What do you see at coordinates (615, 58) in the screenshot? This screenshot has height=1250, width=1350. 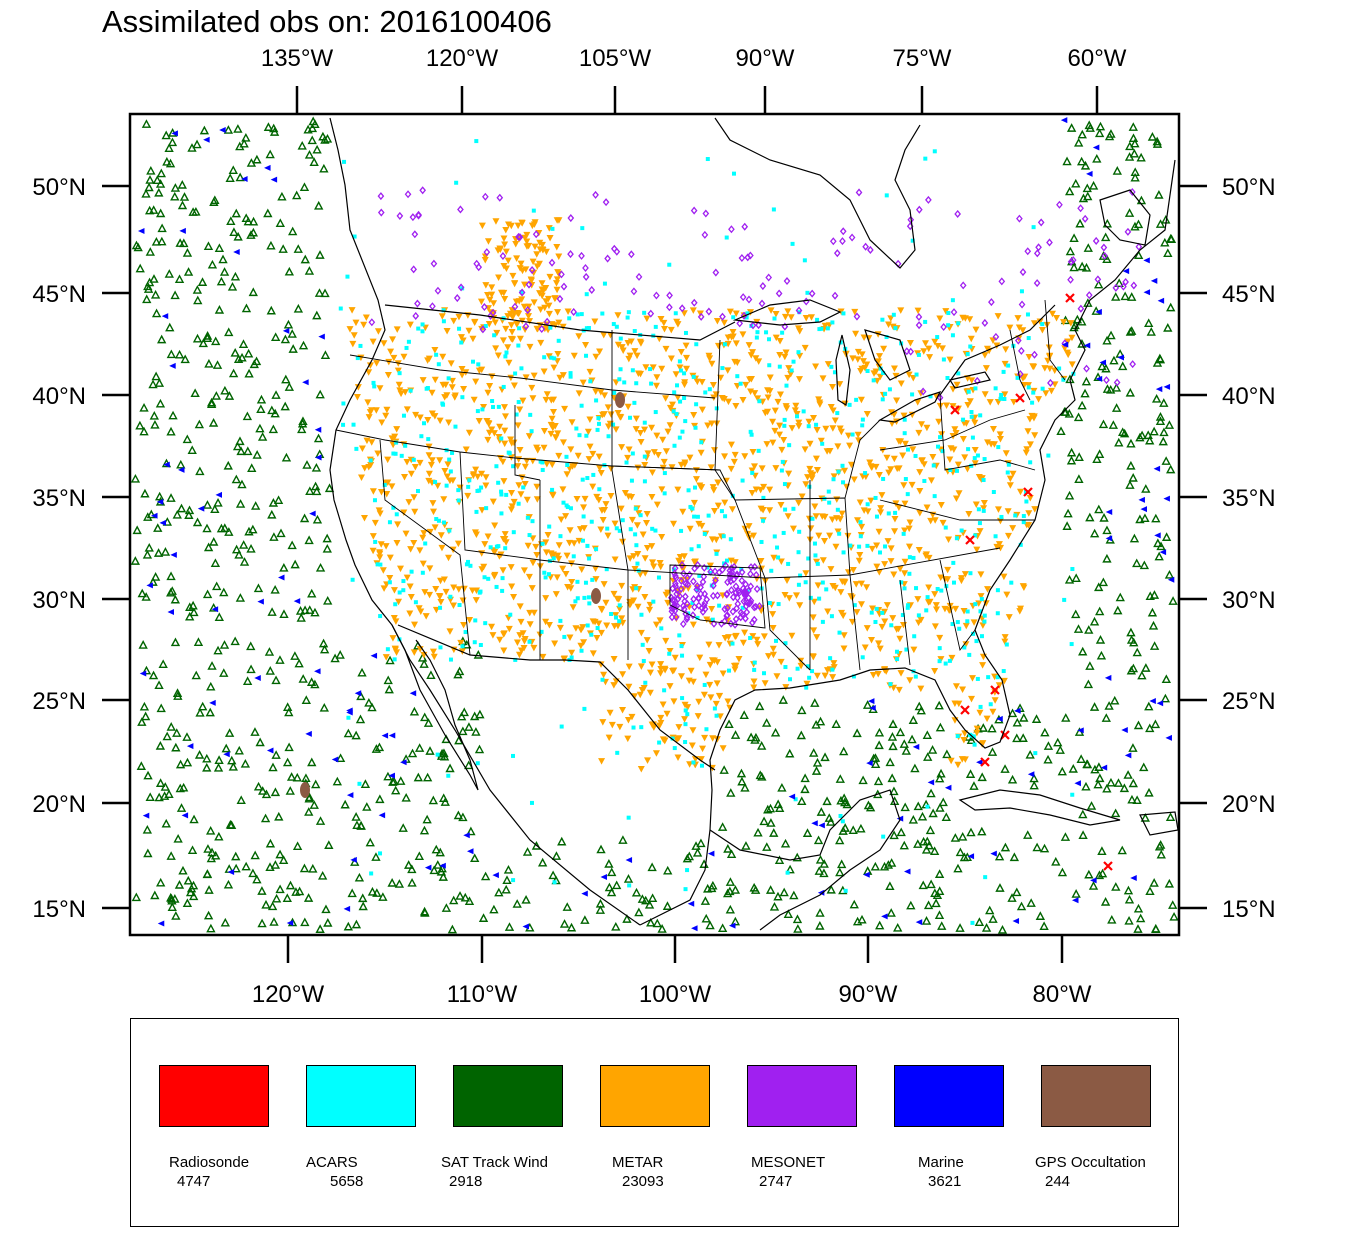 I see `tick-label-top: 105°W` at bounding box center [615, 58].